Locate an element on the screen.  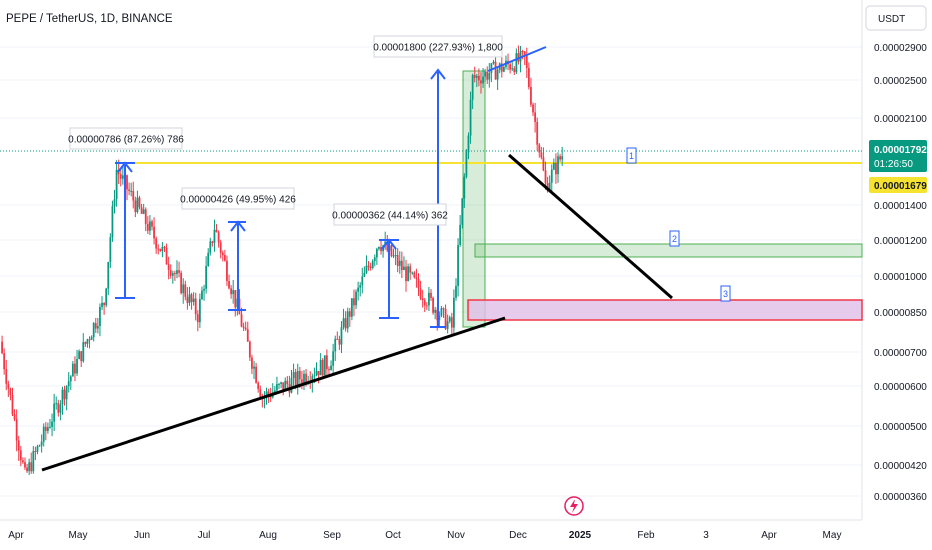
level-price-badge: 0.00001679 is located at coordinates (898, 185).